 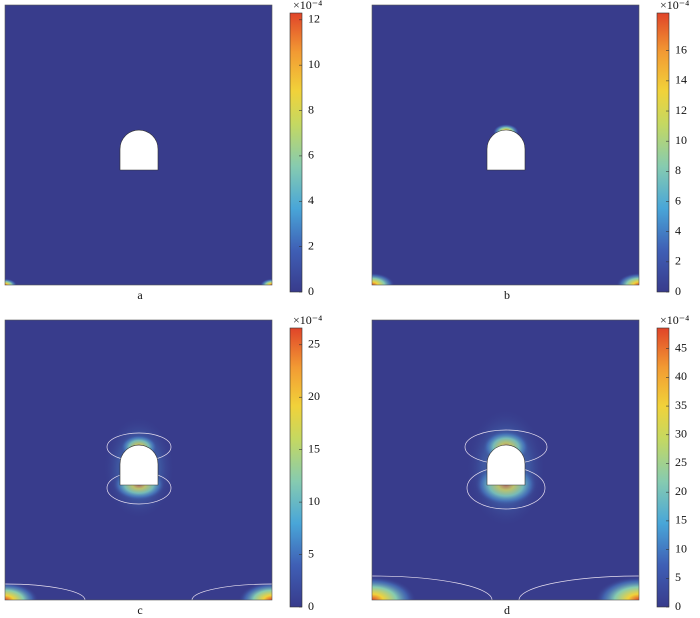 I want to click on colorbar-tick-label: 40, so click(x=681, y=376).